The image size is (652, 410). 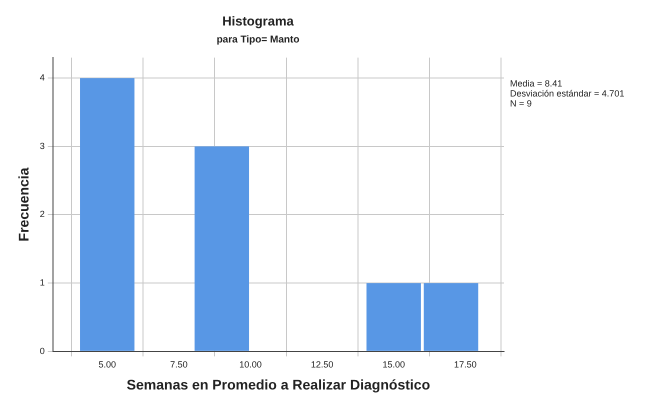 What do you see at coordinates (42, 145) in the screenshot?
I see `y-tick-label: 3` at bounding box center [42, 145].